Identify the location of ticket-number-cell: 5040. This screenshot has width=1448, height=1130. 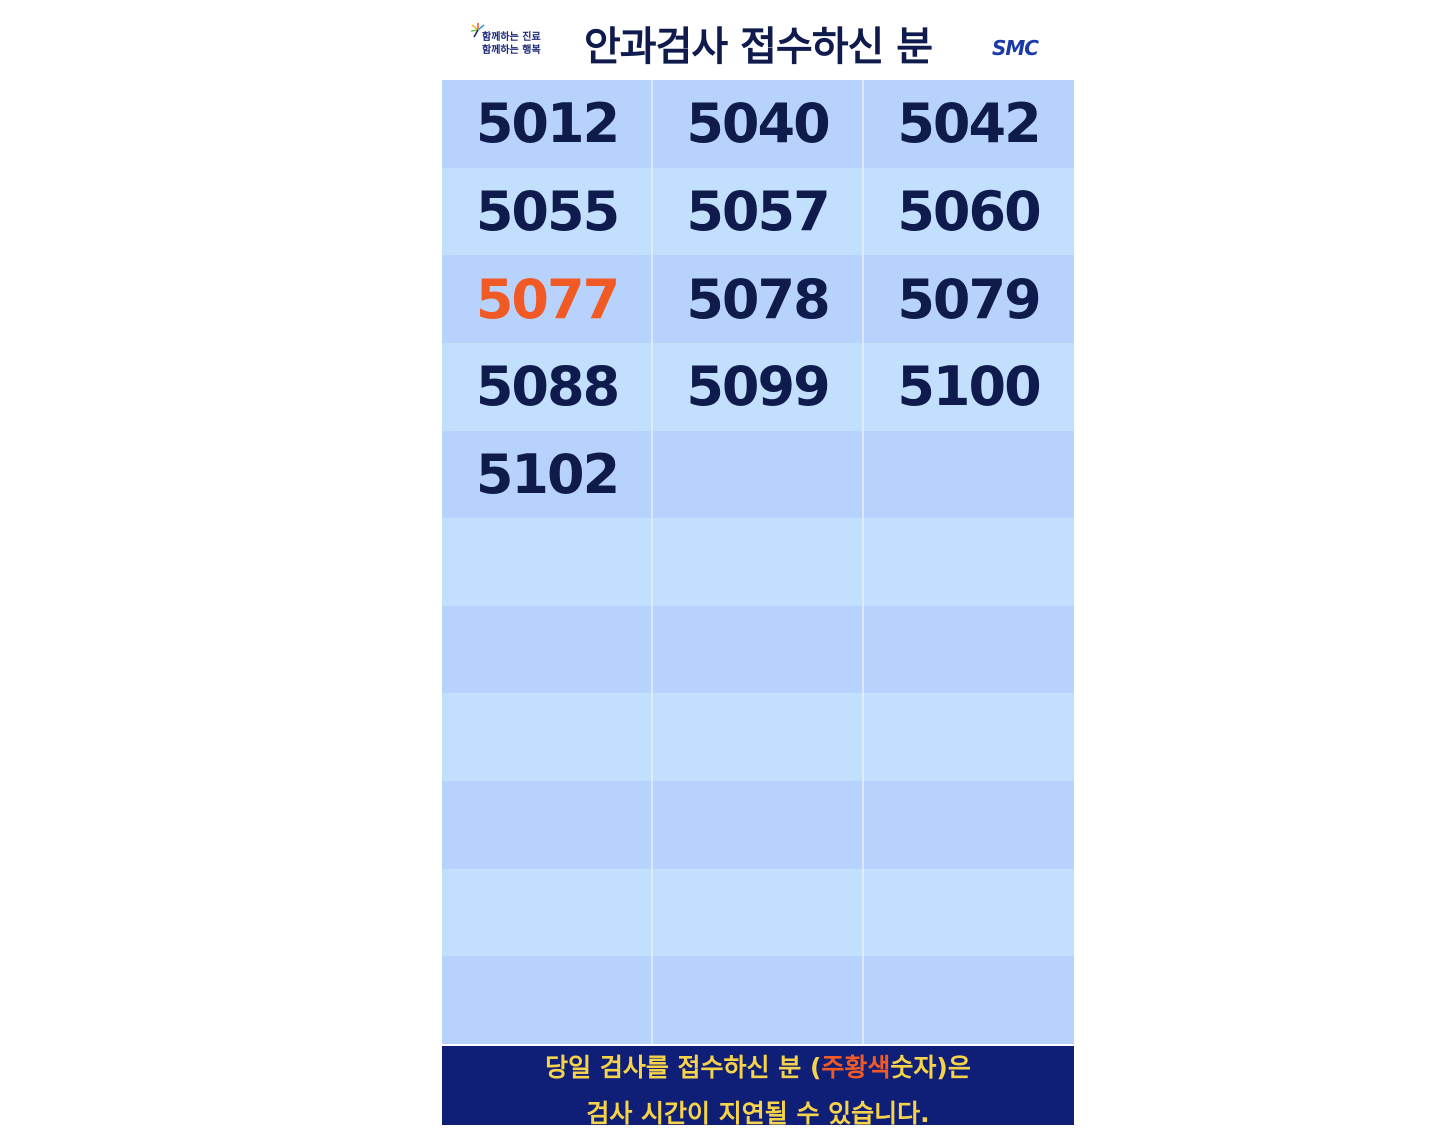
(758, 124).